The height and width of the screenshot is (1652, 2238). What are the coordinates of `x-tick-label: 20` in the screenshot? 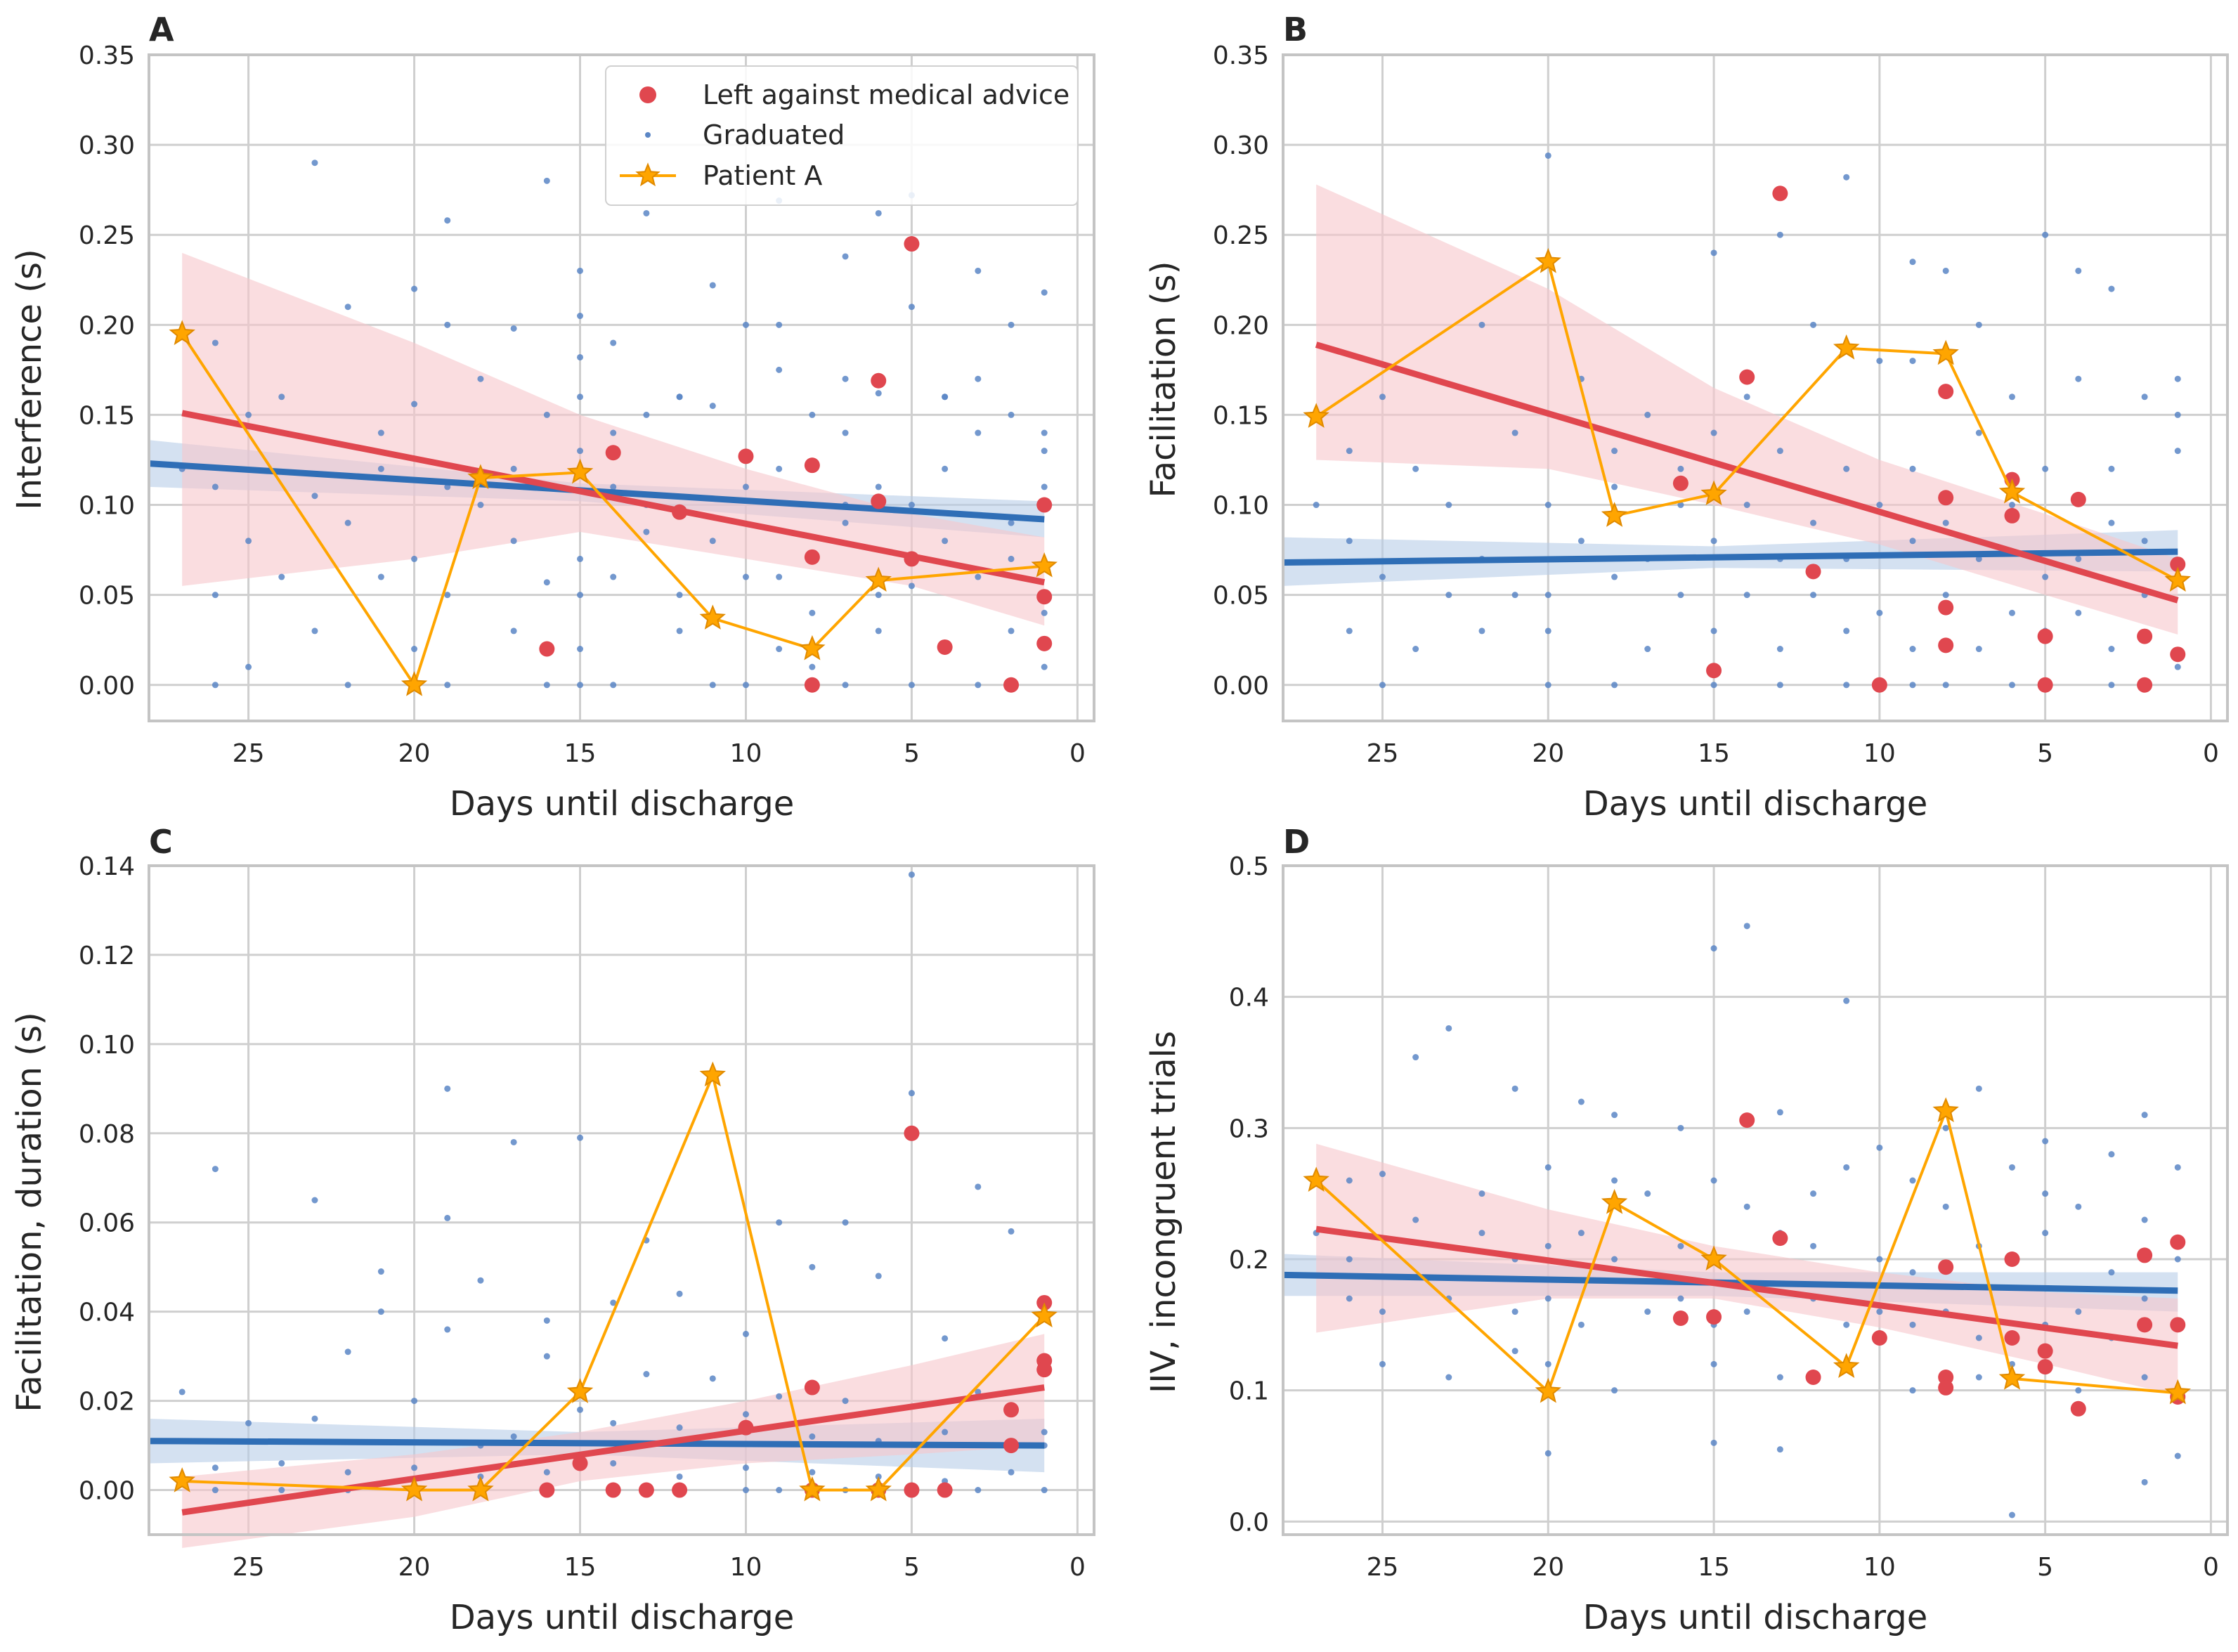 It's located at (1548, 753).